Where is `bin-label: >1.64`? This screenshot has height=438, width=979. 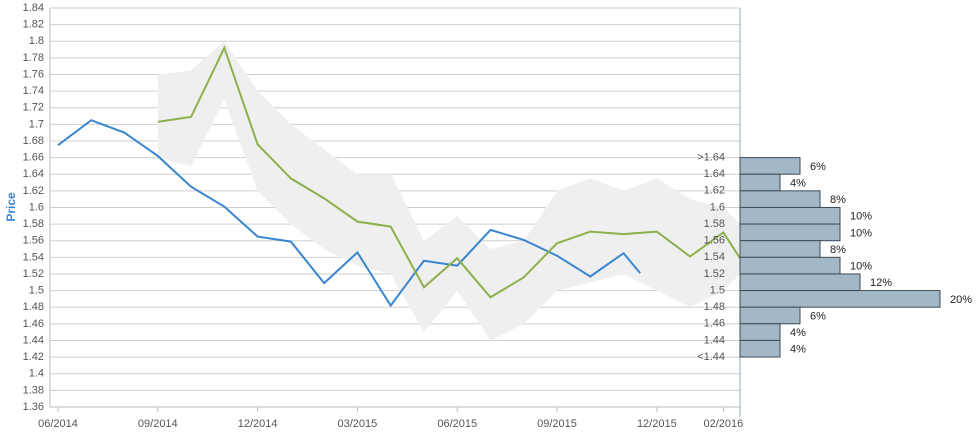
bin-label: >1.64 is located at coordinates (711, 158).